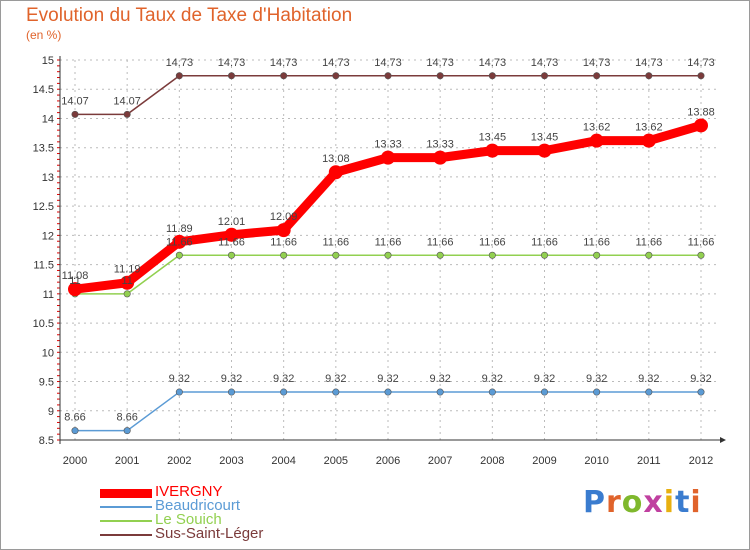 The width and height of the screenshot is (750, 550). I want to click on data-label: 8.66, so click(126, 418).